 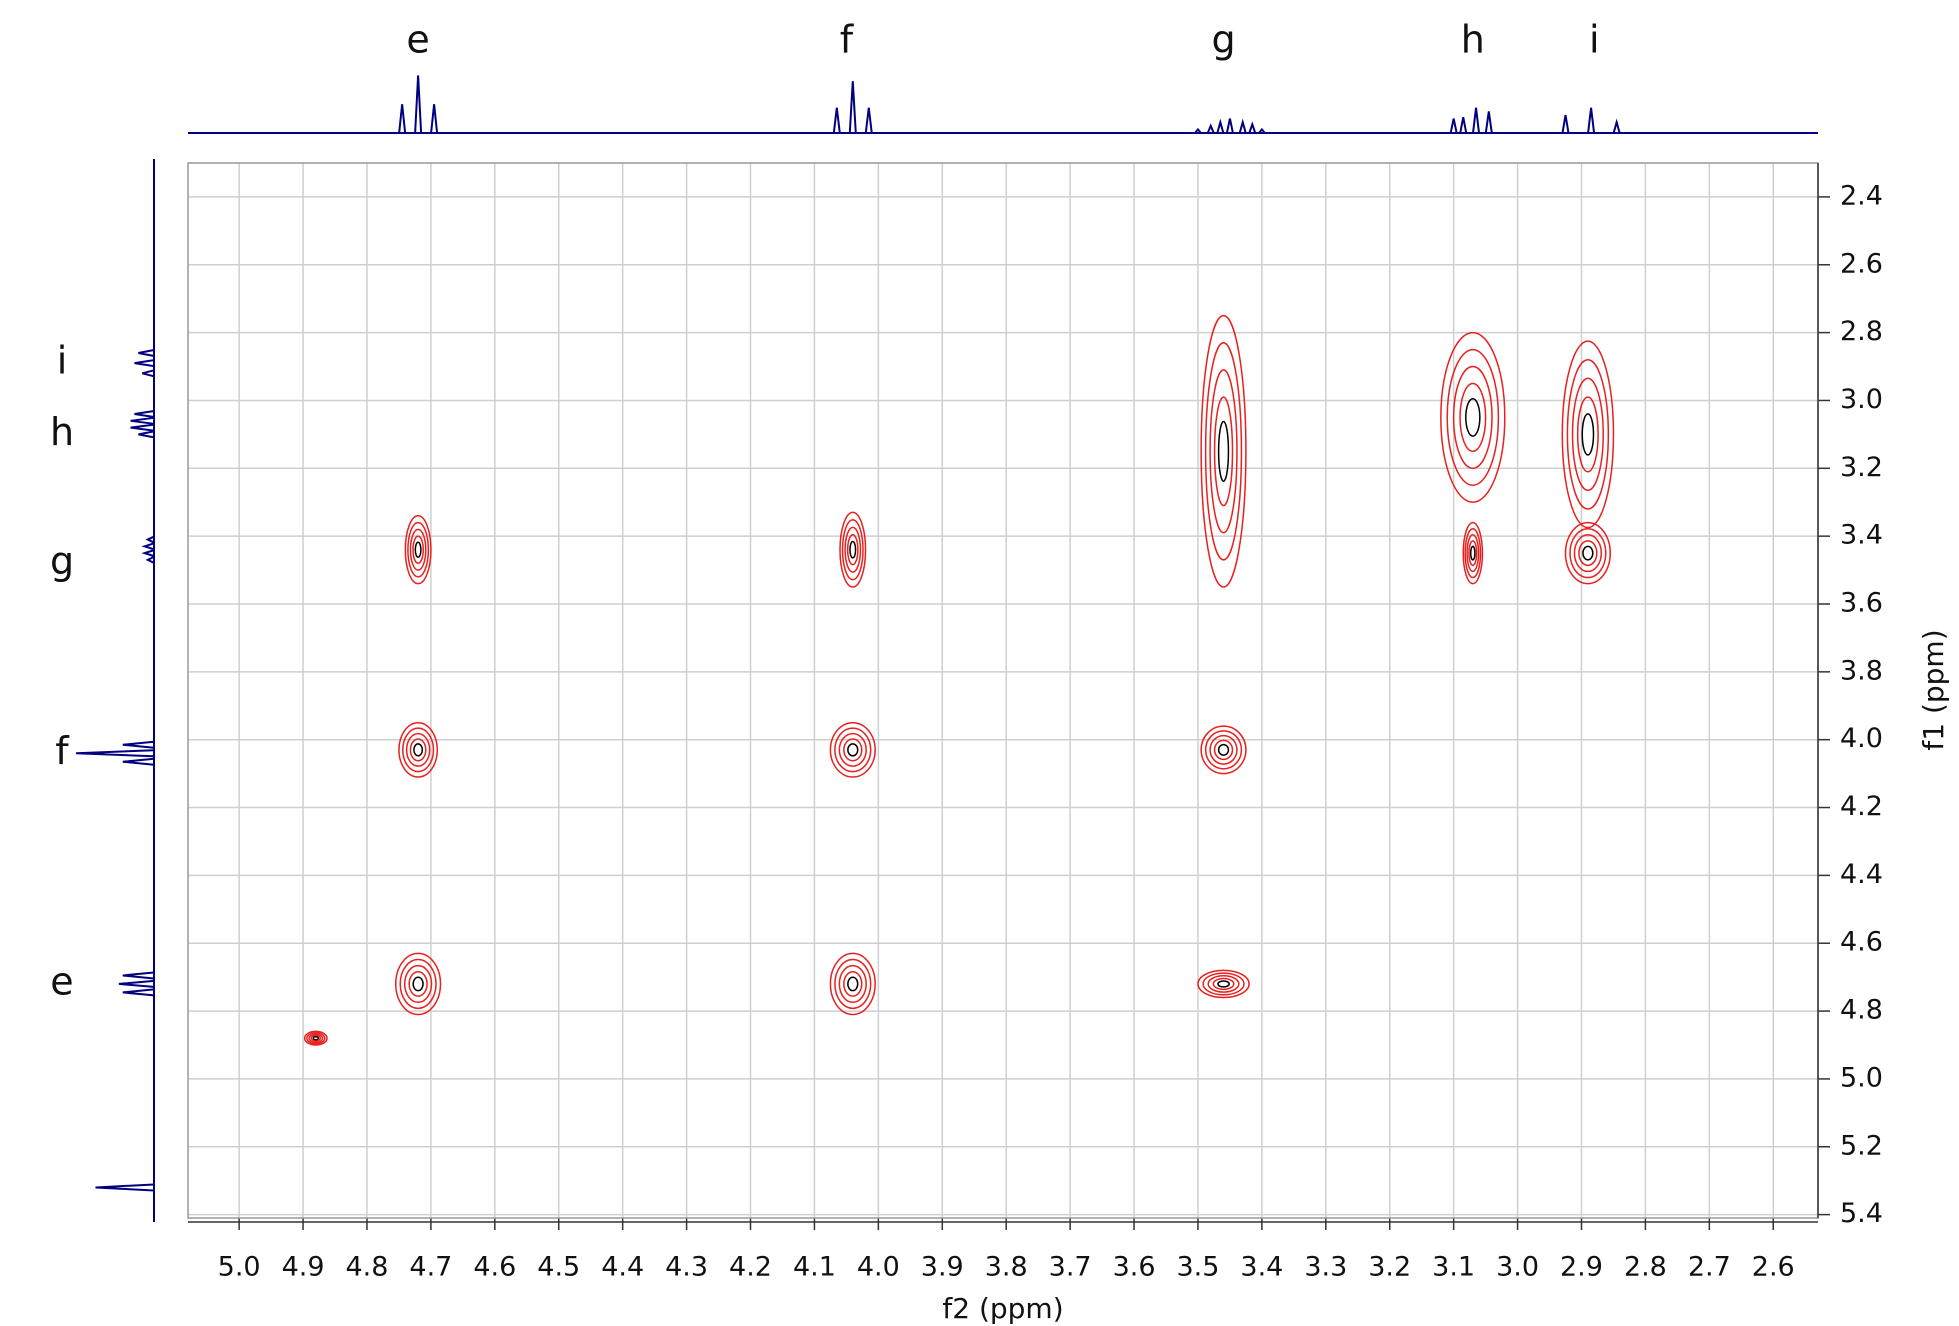 I want to click on x-tick-label: 4.9, so click(x=303, y=1267).